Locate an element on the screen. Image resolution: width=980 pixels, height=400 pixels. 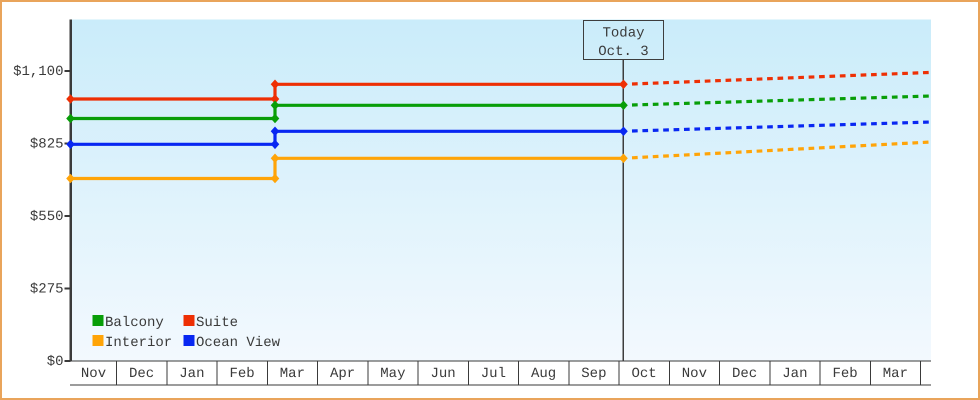
svg-text: Suite is located at coordinates (217, 323).